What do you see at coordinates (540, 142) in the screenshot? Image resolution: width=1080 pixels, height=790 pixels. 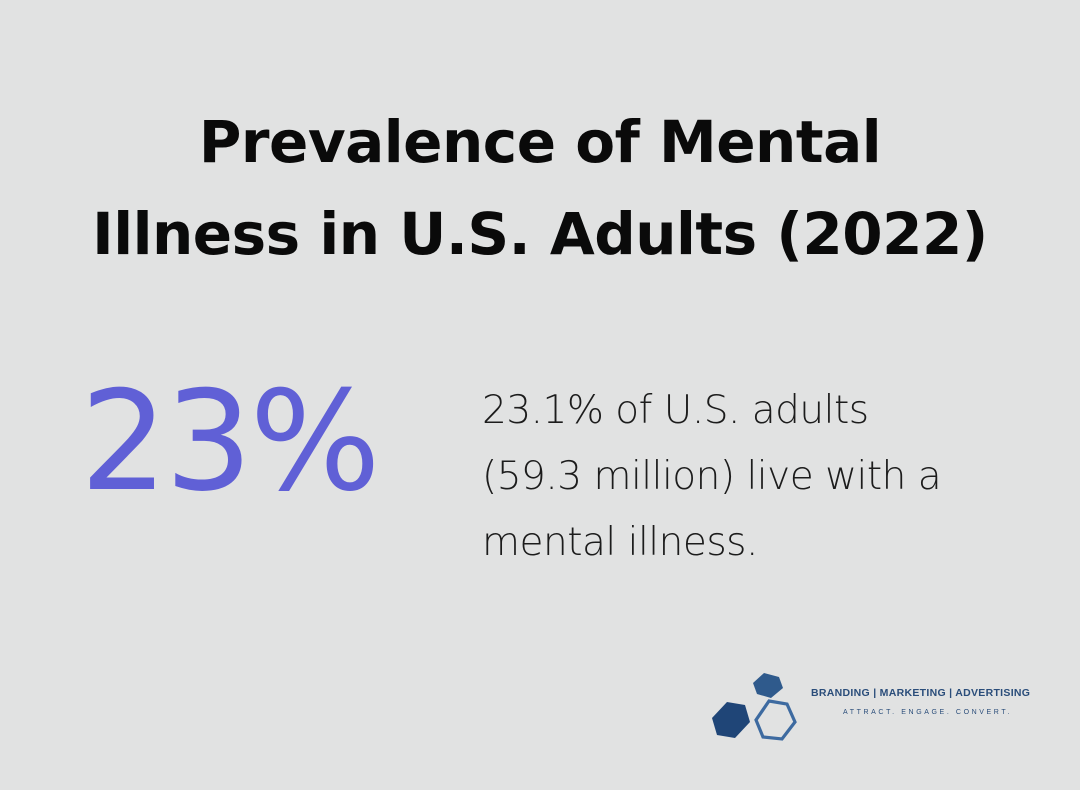 I see `title-line-1: Prevalence of Mental` at bounding box center [540, 142].